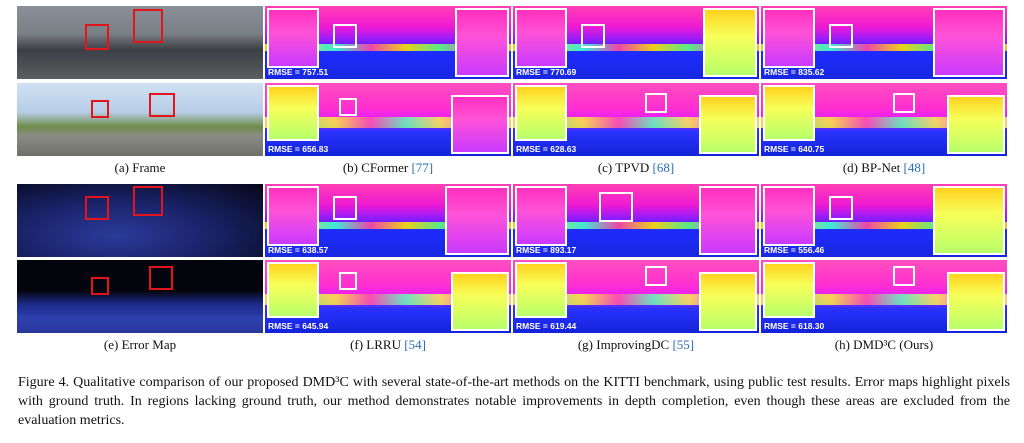 This screenshot has width=1024, height=443. What do you see at coordinates (884, 119) in the screenshot?
I see `depth-map-bottom: RMSE = 640.75` at bounding box center [884, 119].